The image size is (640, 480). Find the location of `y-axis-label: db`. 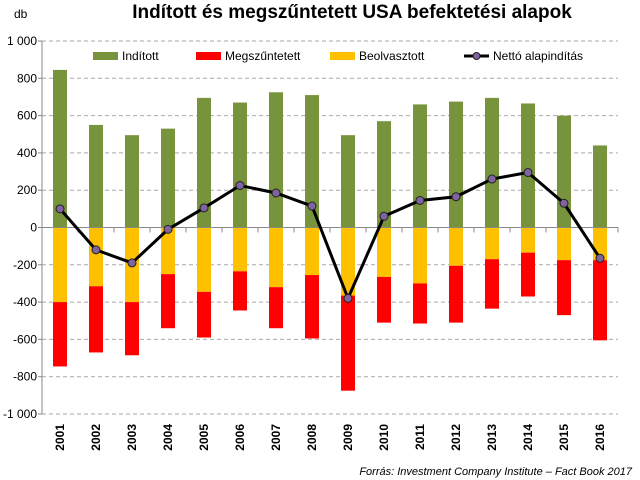

y-axis-label: db is located at coordinates (21, 14).